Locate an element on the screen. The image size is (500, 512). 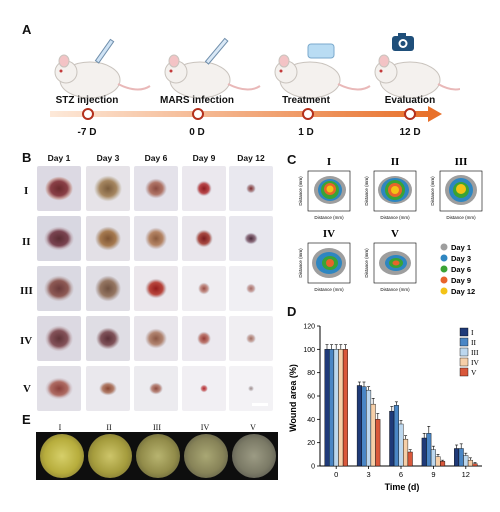
day-header-1: Day 1 is located at coordinates (59, 158).